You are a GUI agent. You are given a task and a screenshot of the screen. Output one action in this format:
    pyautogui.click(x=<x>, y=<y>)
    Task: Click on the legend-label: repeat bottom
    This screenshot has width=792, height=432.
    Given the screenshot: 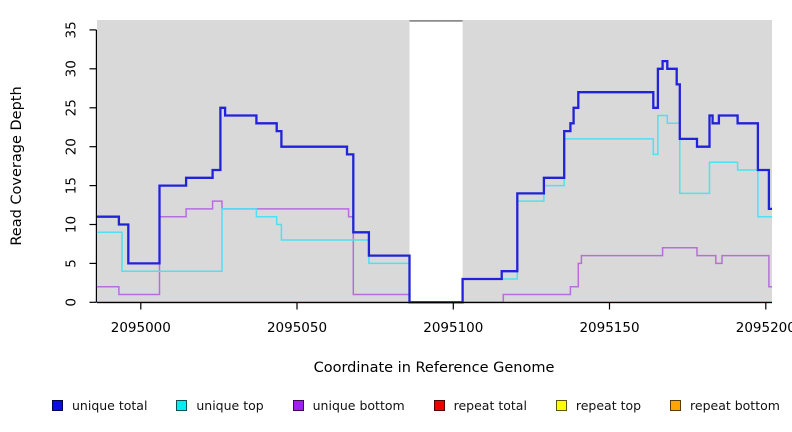 What is the action you would take?
    pyautogui.click(x=735, y=405)
    